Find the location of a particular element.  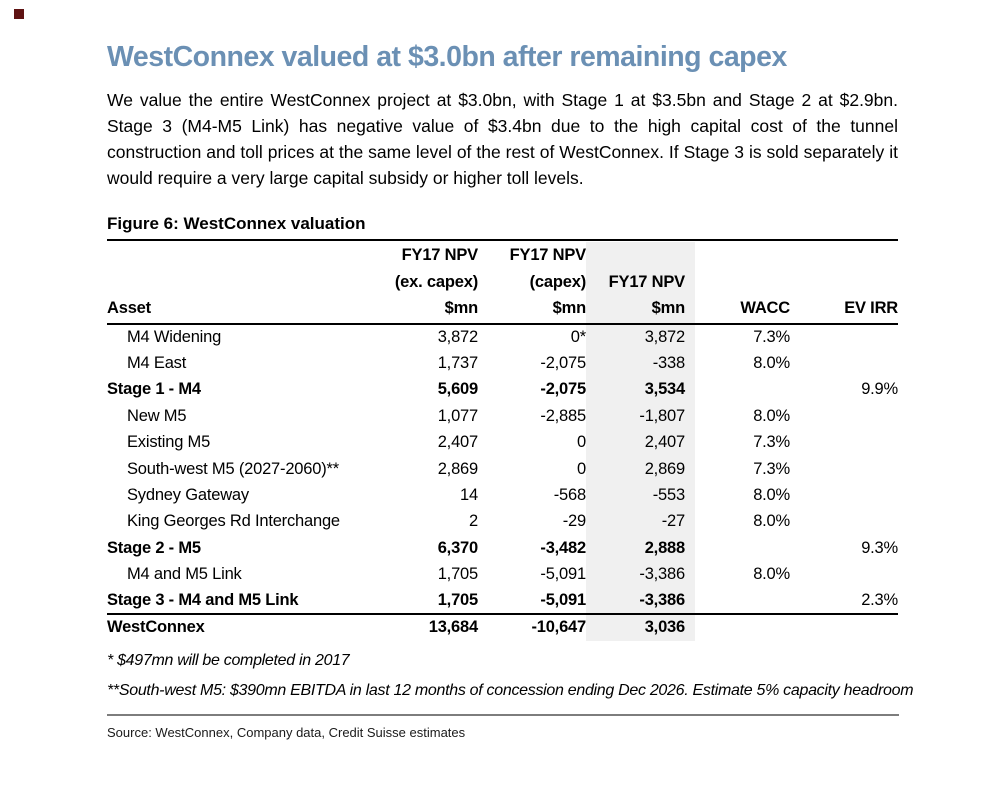

capex-cell: -568 is located at coordinates (569, 495).